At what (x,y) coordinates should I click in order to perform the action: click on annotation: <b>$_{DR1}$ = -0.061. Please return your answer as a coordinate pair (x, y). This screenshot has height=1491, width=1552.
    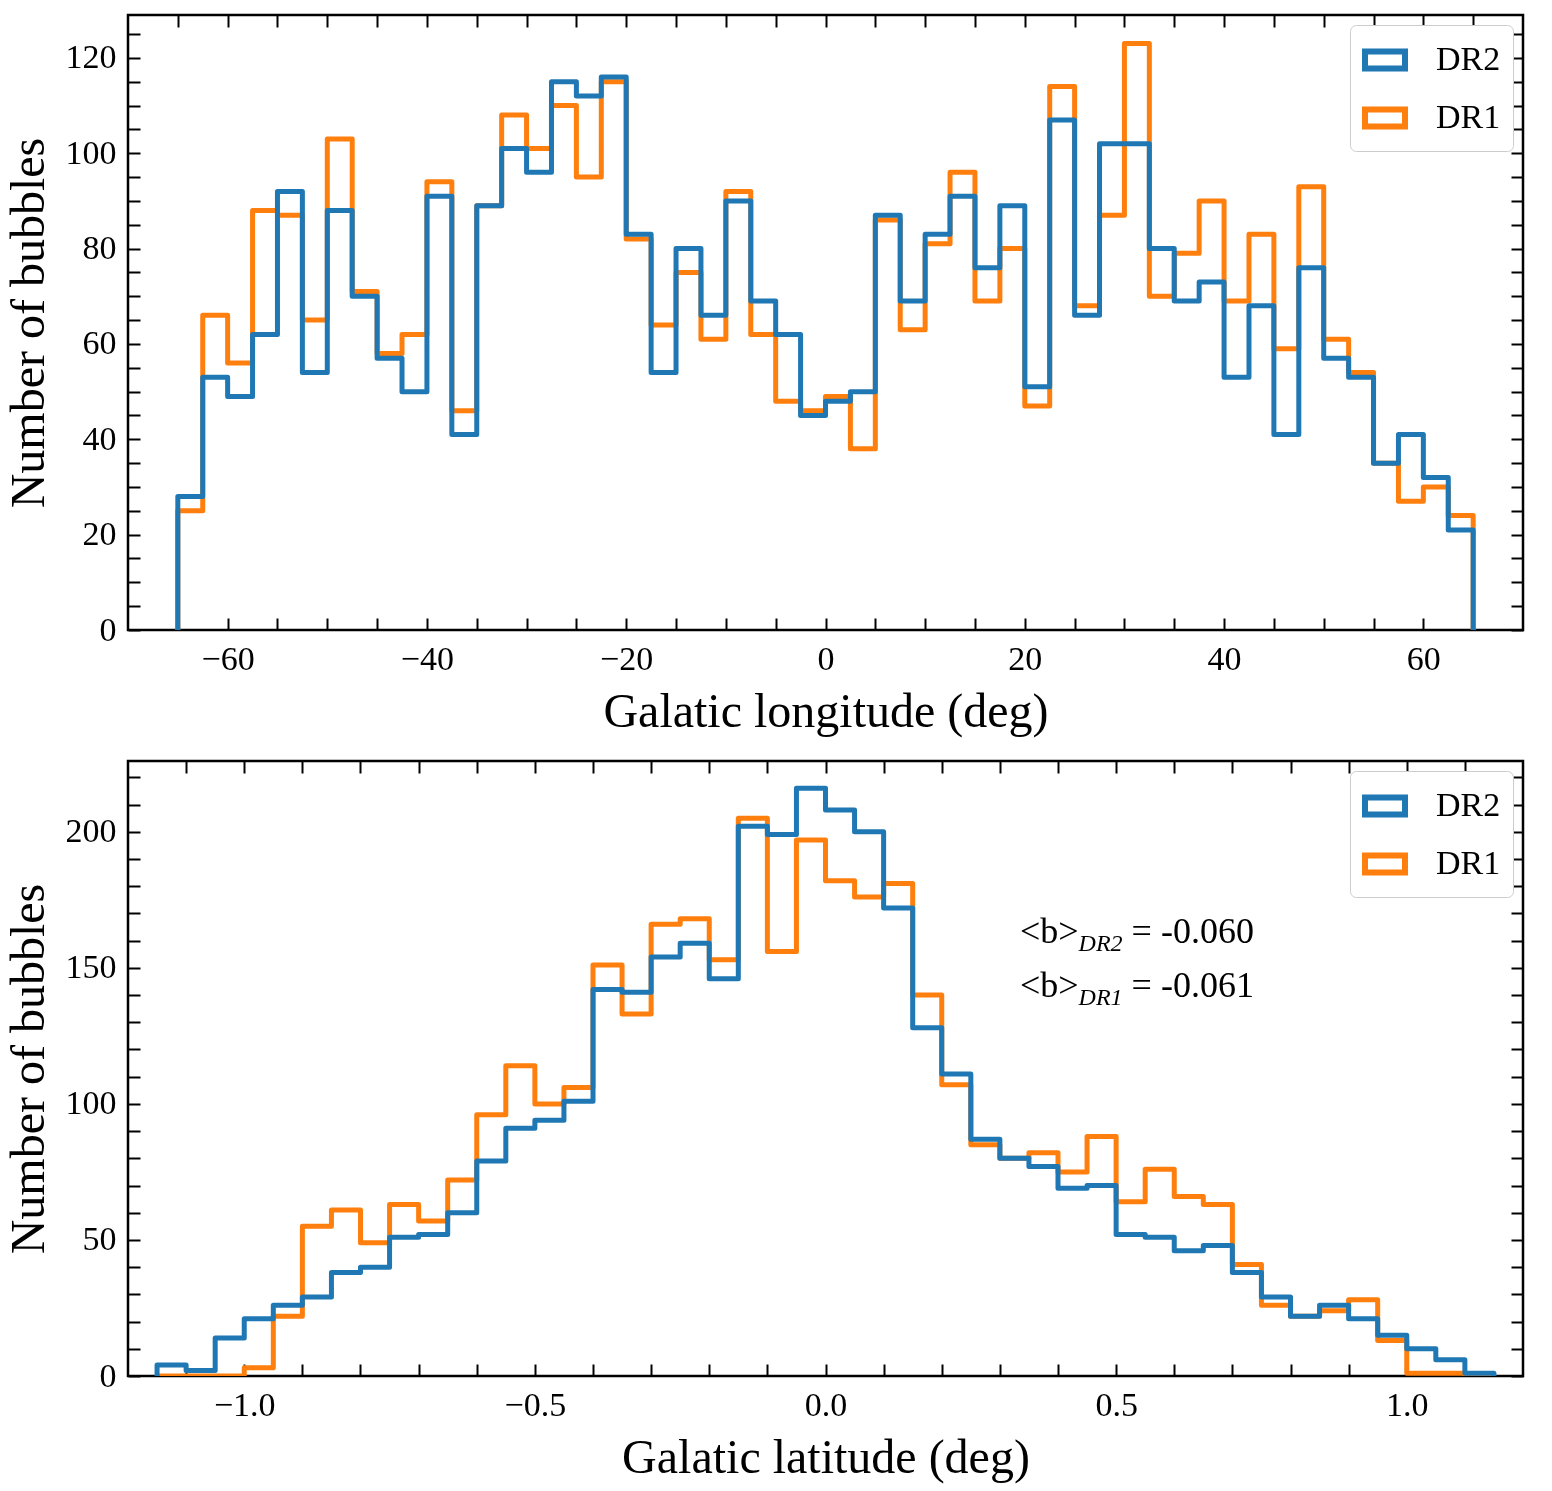
    Looking at the image, I should click on (1137, 988).